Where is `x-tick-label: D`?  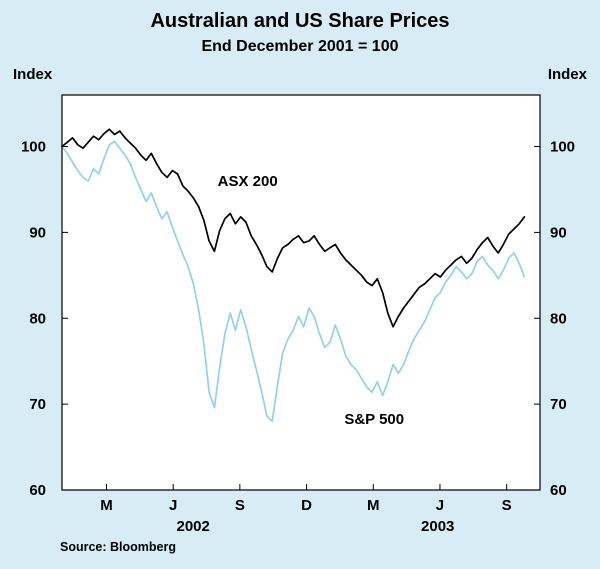 x-tick-label: D is located at coordinates (306, 505).